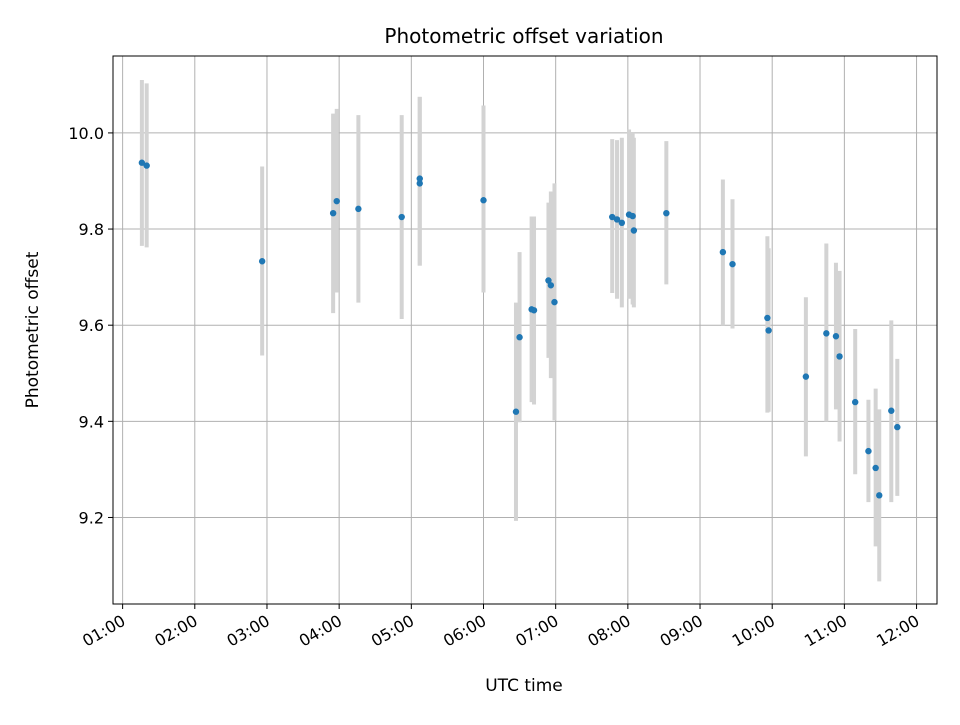 This screenshot has width=960, height=725. I want to click on x-tick-label: 10:00, so click(753, 631).